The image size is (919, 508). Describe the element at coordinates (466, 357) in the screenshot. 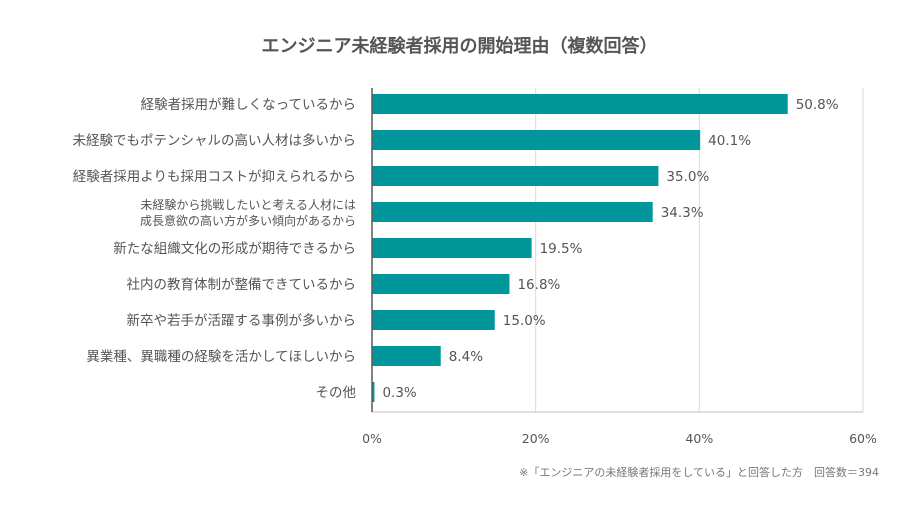

I see `data-label: 8.4%` at that location.